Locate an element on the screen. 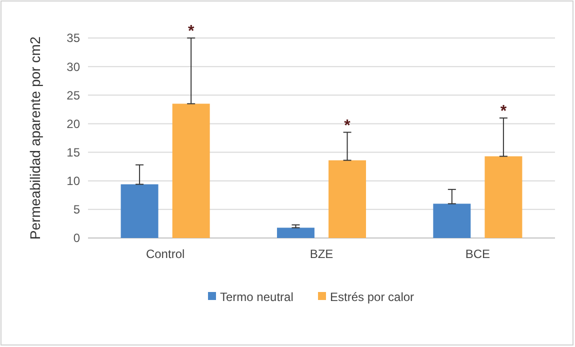 Image resolution: width=575 pixels, height=347 pixels. y-tick-label: 0 is located at coordinates (76, 238).